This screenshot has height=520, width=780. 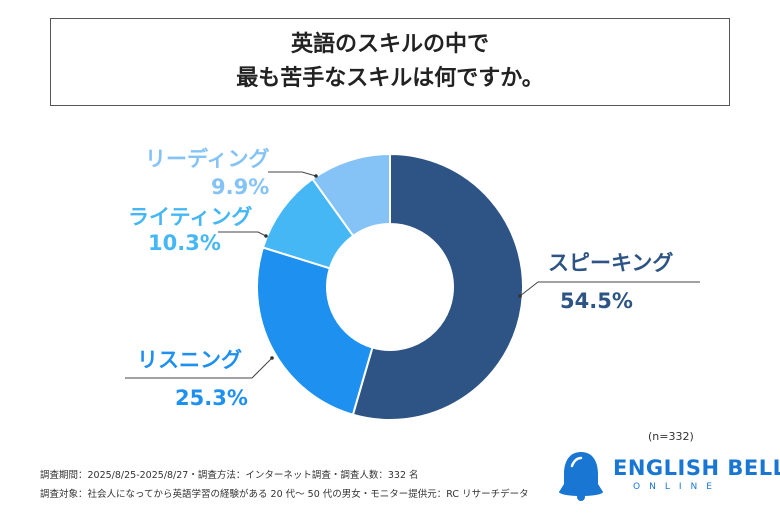 I want to click on sample-size-note: (n=332), so click(x=671, y=436).